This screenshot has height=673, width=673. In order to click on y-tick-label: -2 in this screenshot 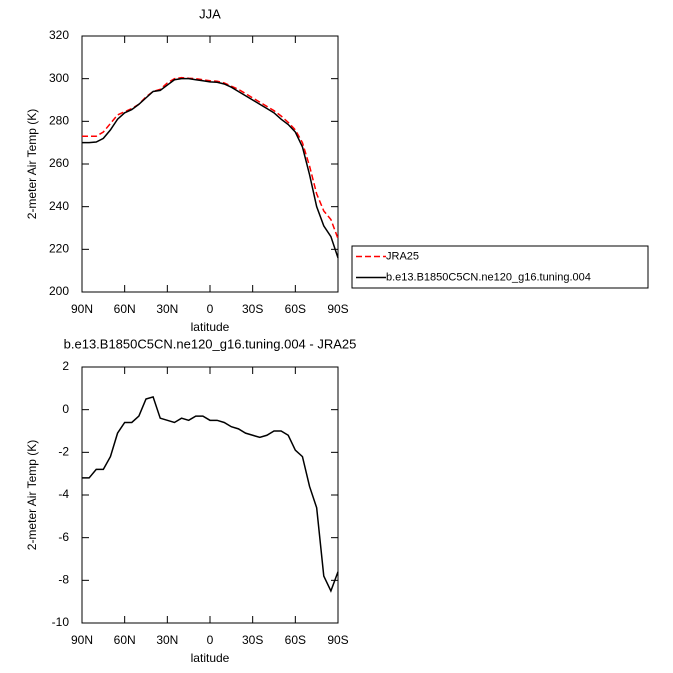, I will do `click(63, 452)`.